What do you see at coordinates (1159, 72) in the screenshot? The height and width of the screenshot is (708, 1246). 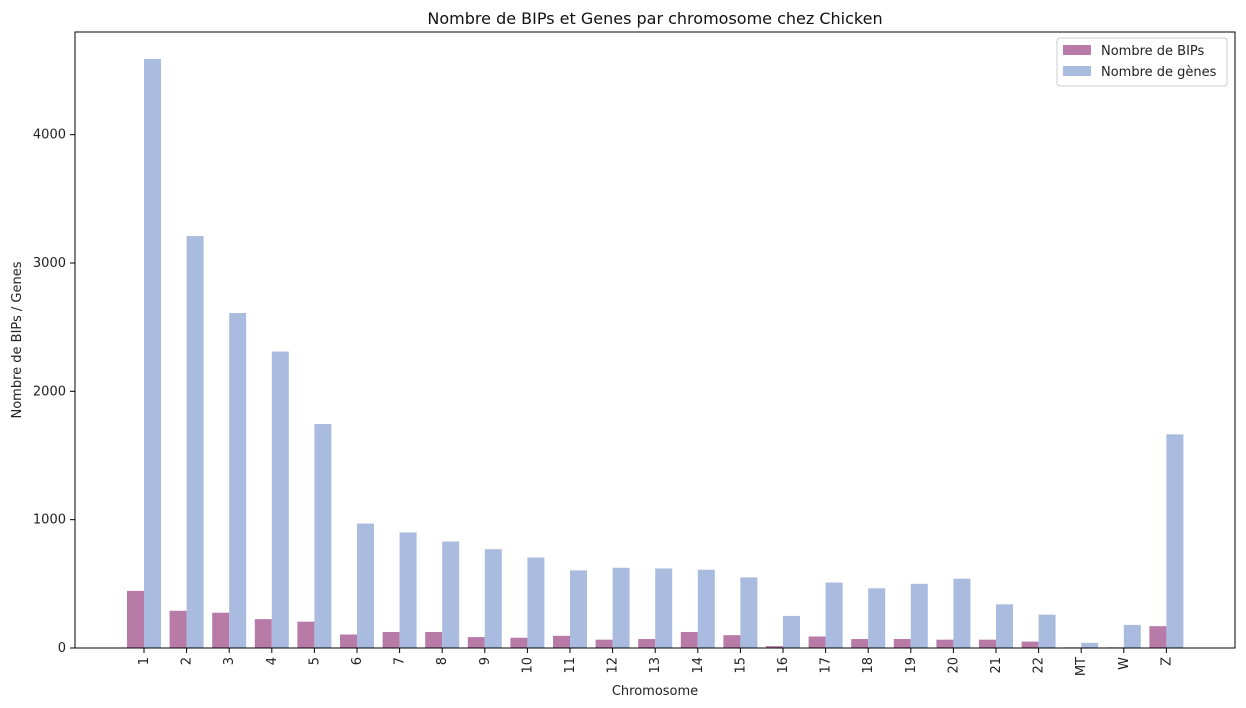 I see `legend-label: Nombre de gènes` at bounding box center [1159, 72].